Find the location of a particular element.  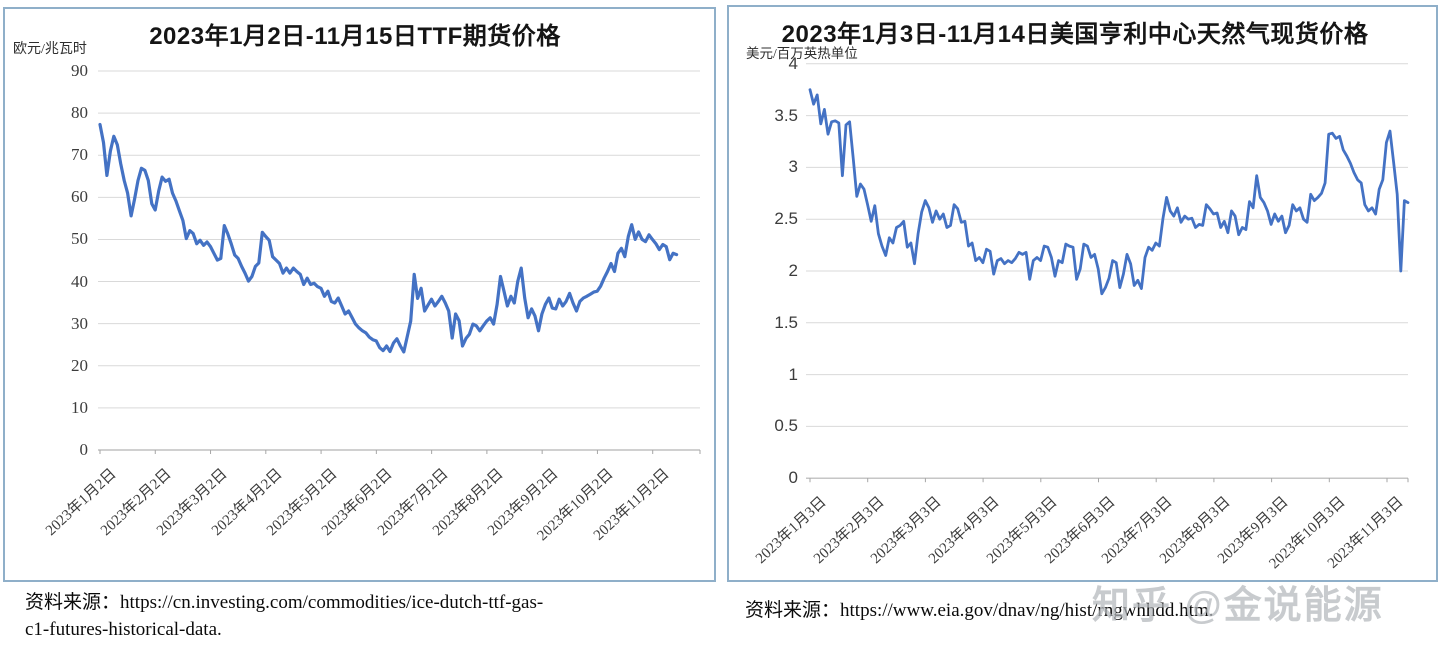

y-tick-label: 80 is located at coordinates (79, 113).